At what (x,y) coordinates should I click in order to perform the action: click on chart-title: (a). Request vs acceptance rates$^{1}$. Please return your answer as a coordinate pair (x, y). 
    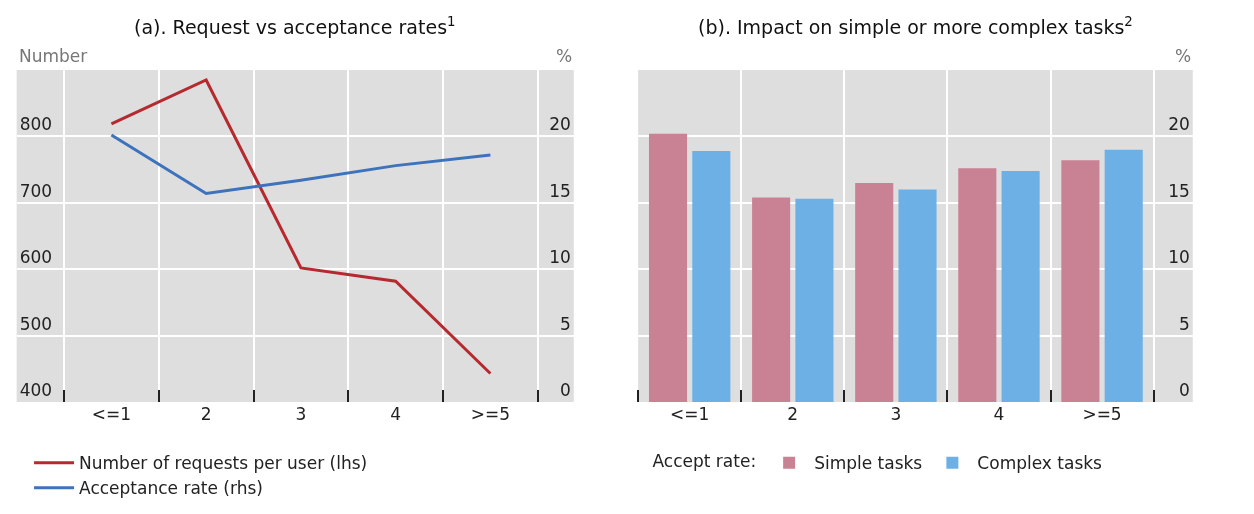
    Looking at the image, I should click on (295, 26).